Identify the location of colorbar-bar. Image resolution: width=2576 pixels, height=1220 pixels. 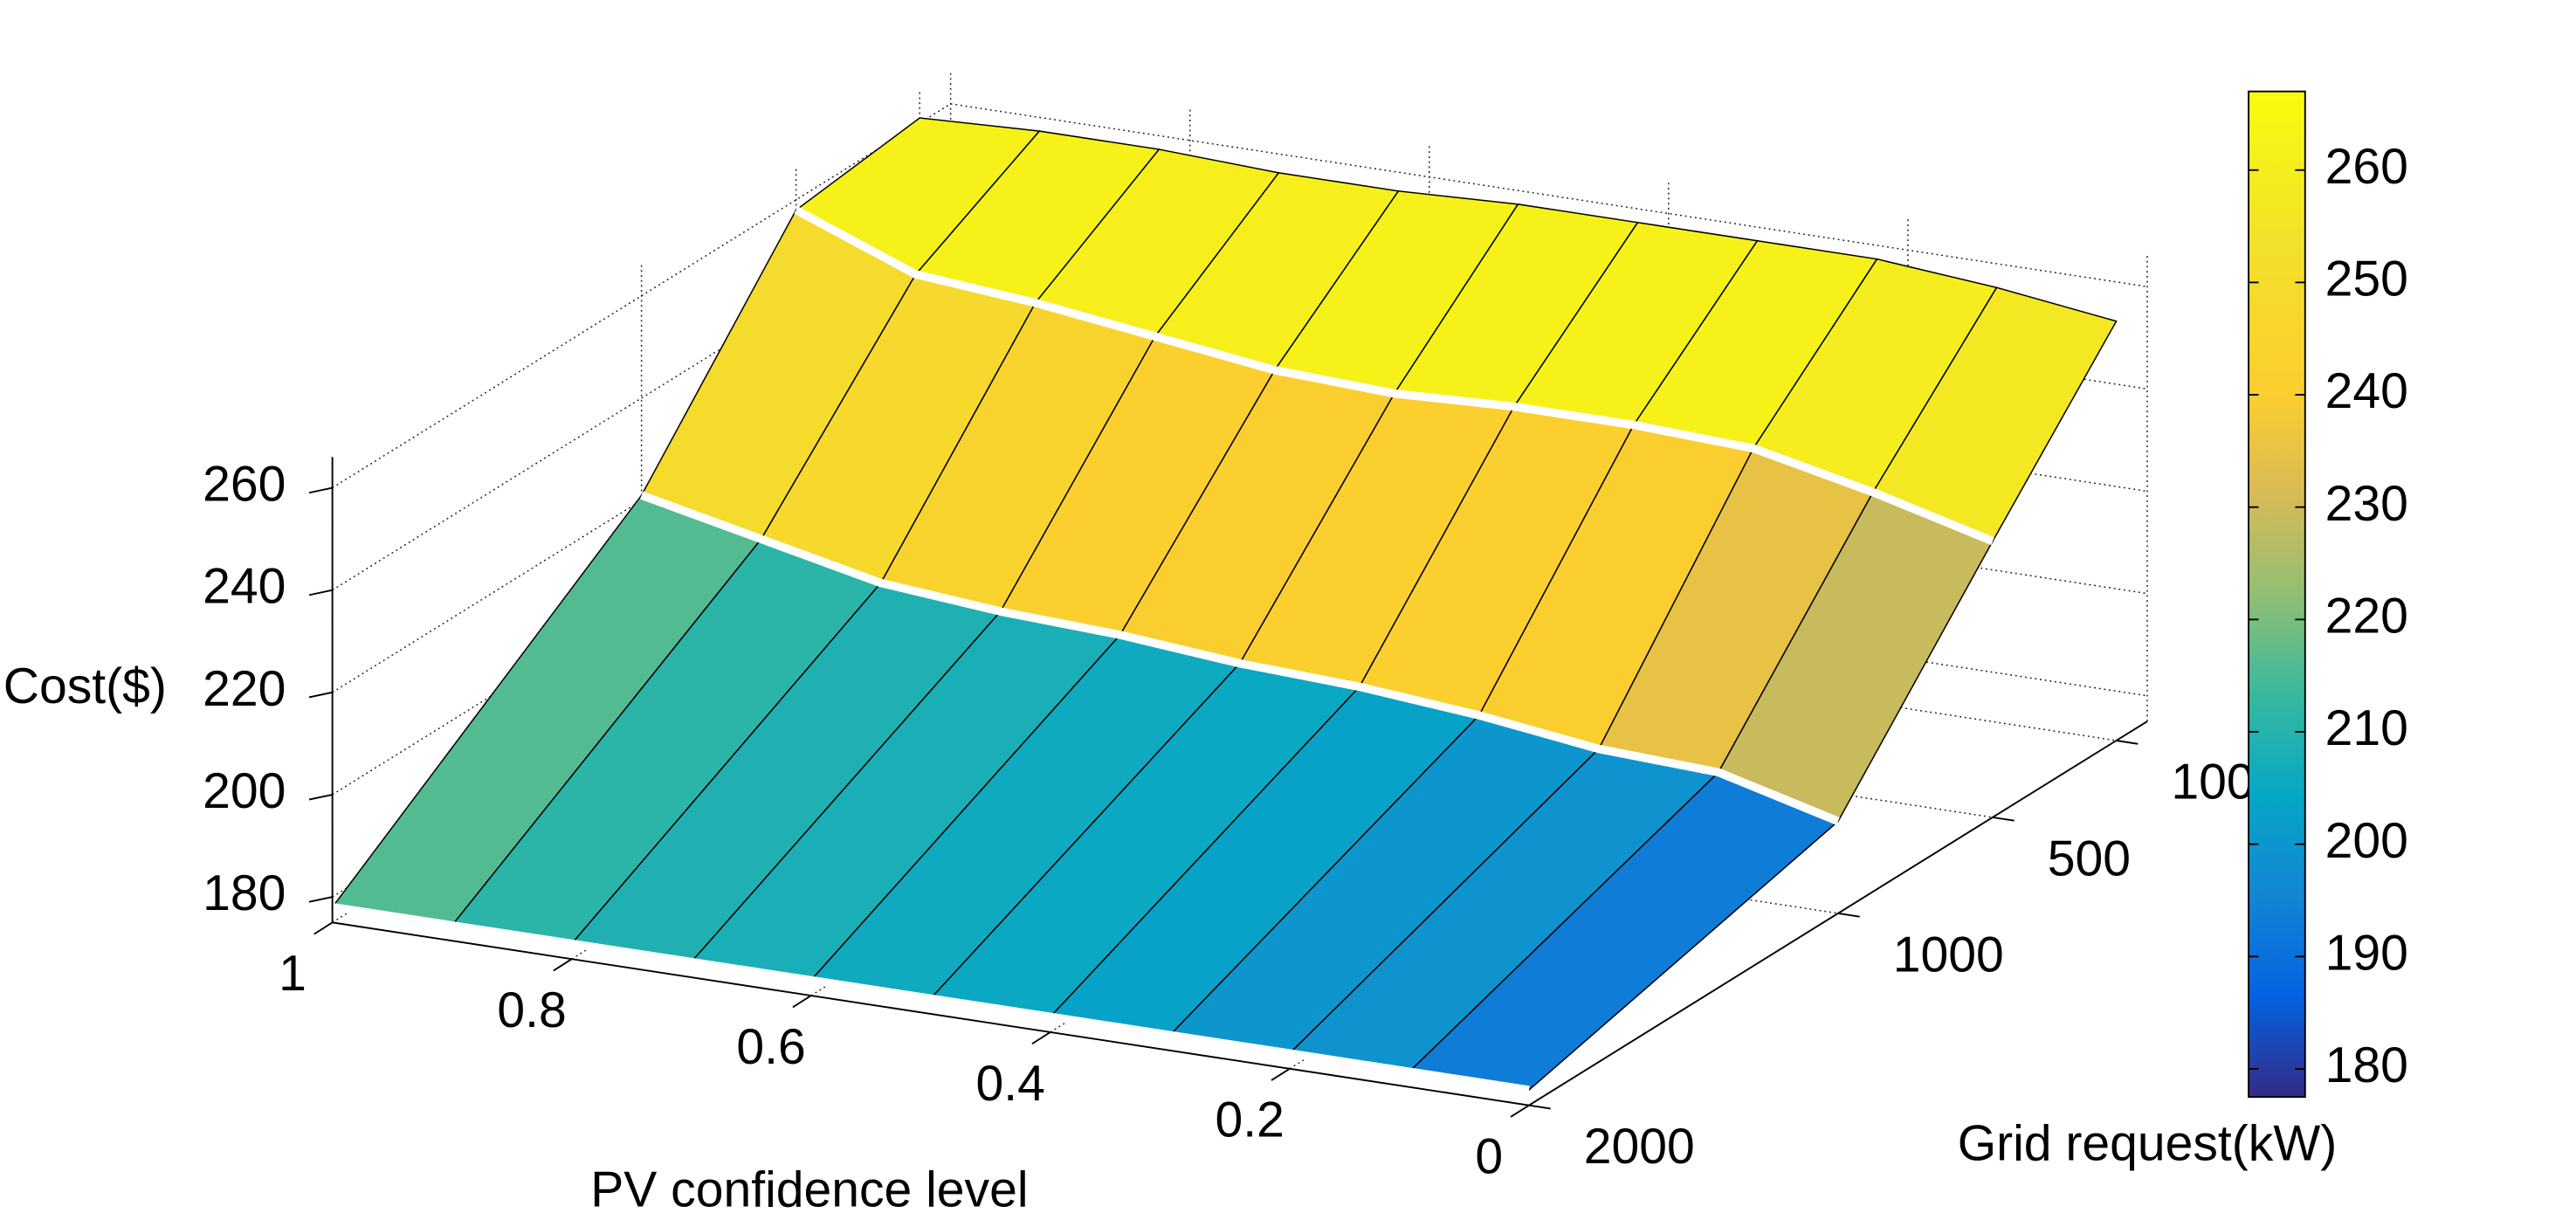
(2277, 594).